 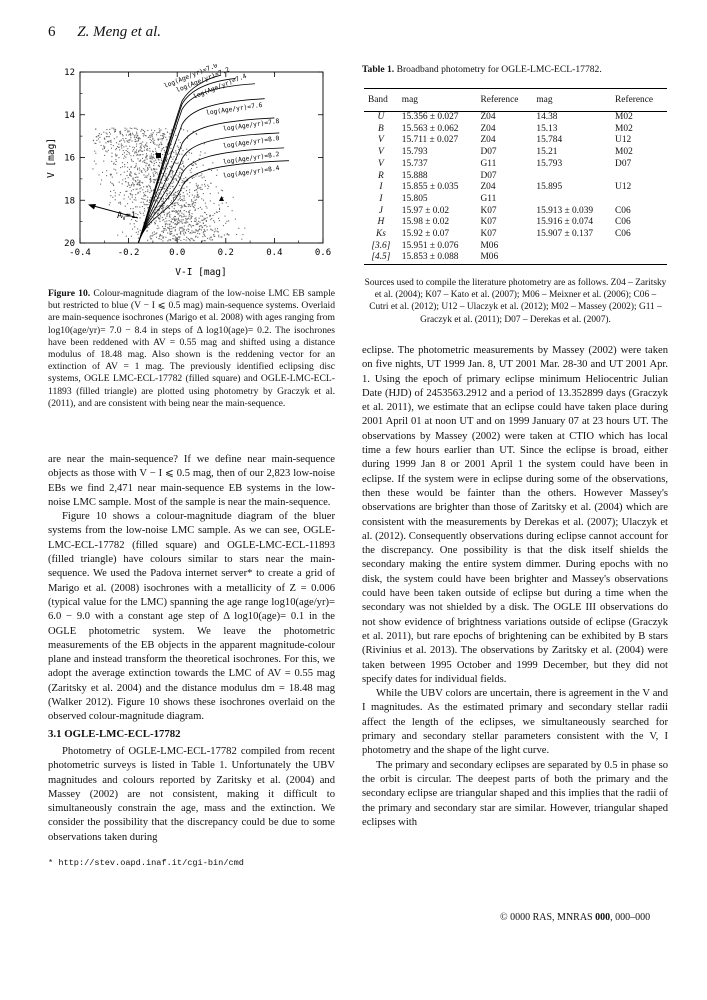 I want to click on mag-cell: 15.21, so click(x=547, y=152).